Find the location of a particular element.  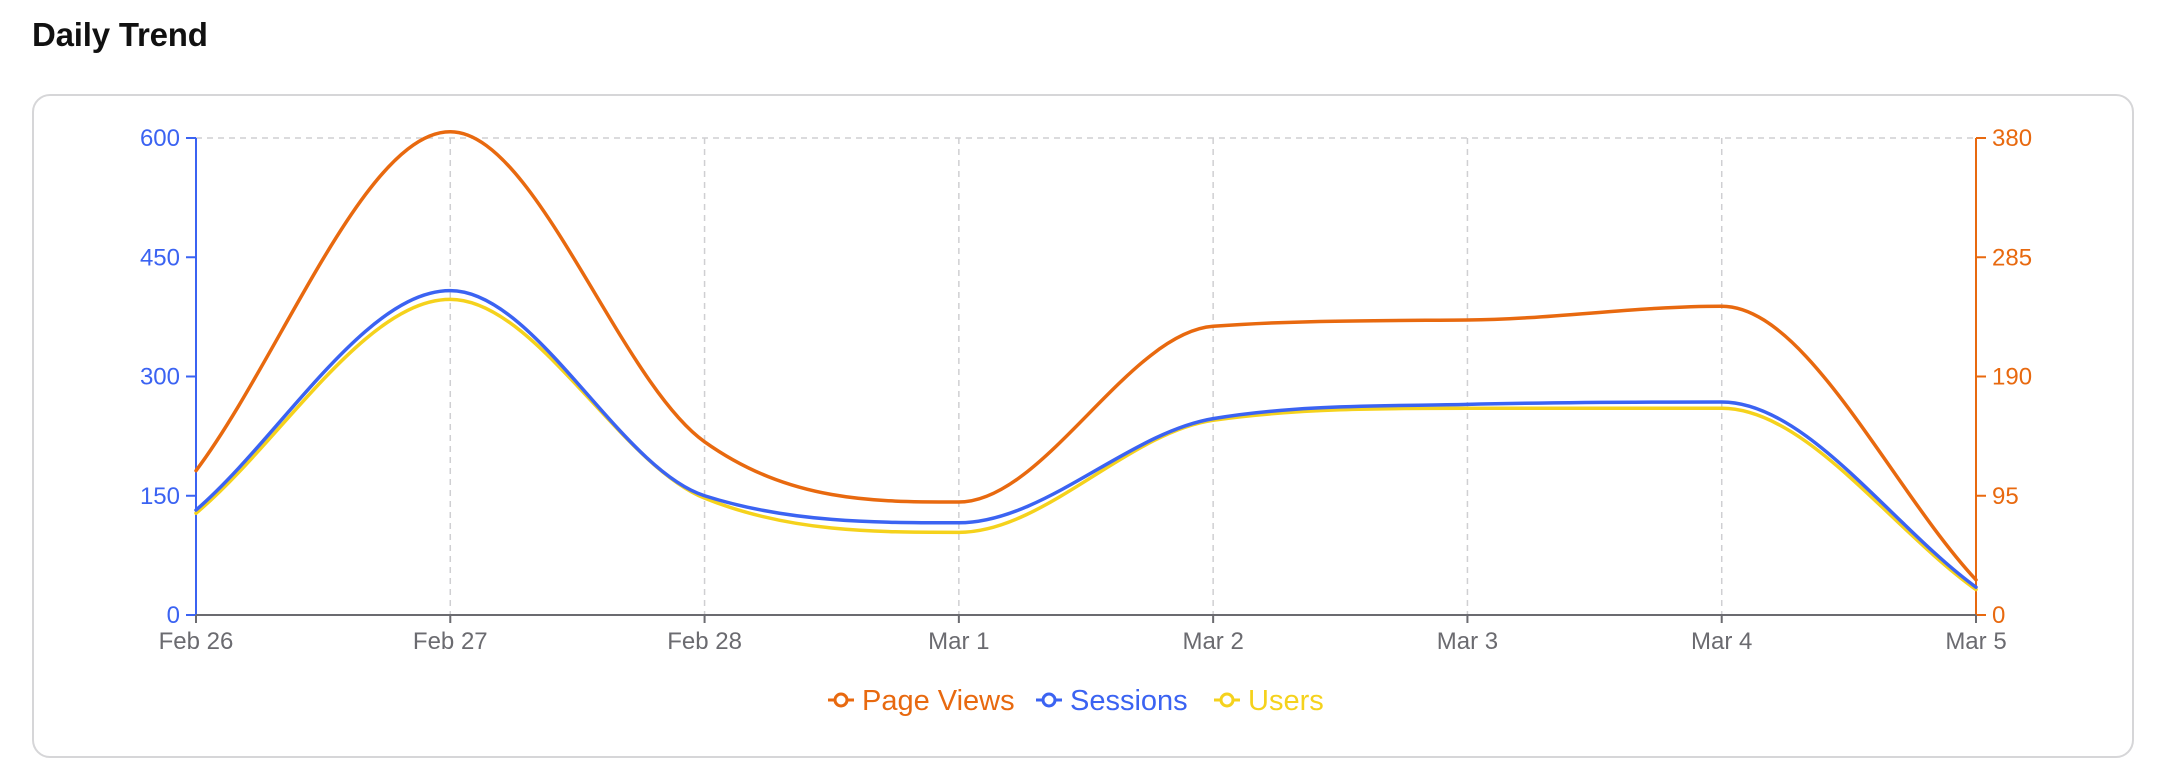

x-tick-label: Feb 28 is located at coordinates (704, 641).